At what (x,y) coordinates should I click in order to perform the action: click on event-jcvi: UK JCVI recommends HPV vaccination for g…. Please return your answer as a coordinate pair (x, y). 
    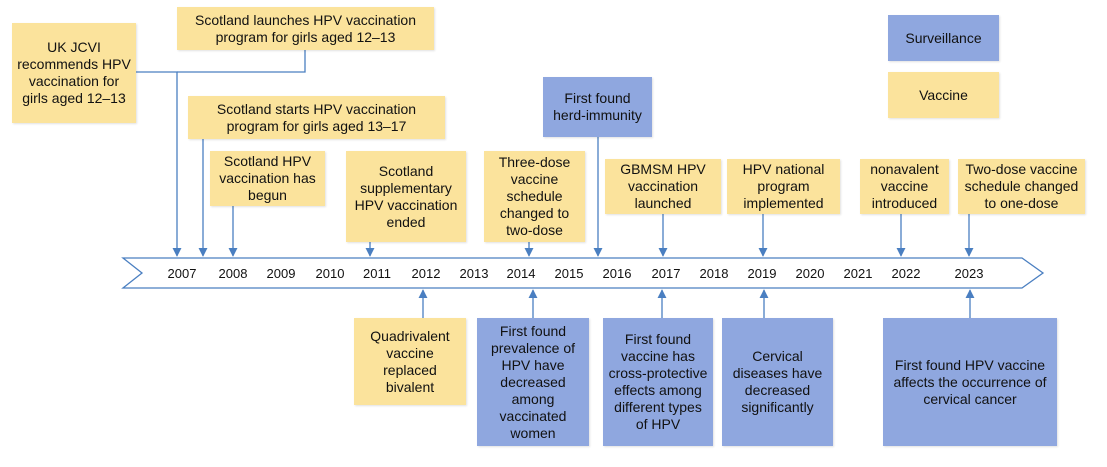
    Looking at the image, I should click on (74, 73).